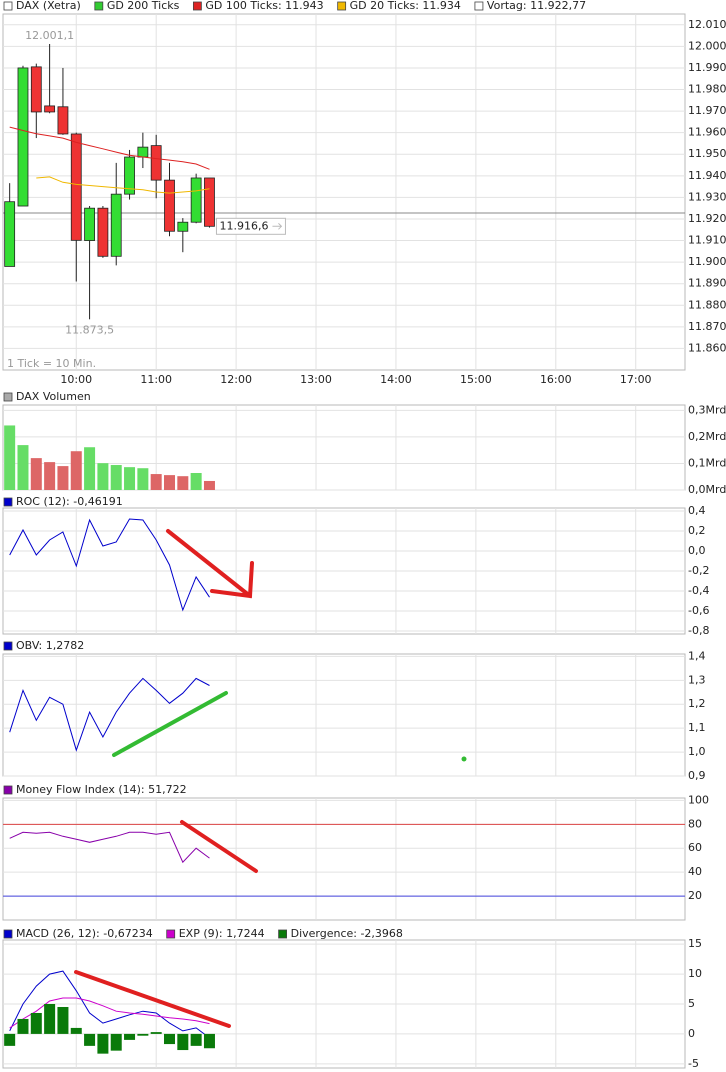  What do you see at coordinates (556, 379) in the screenshot?
I see `x-tick-label: 16:00` at bounding box center [556, 379].